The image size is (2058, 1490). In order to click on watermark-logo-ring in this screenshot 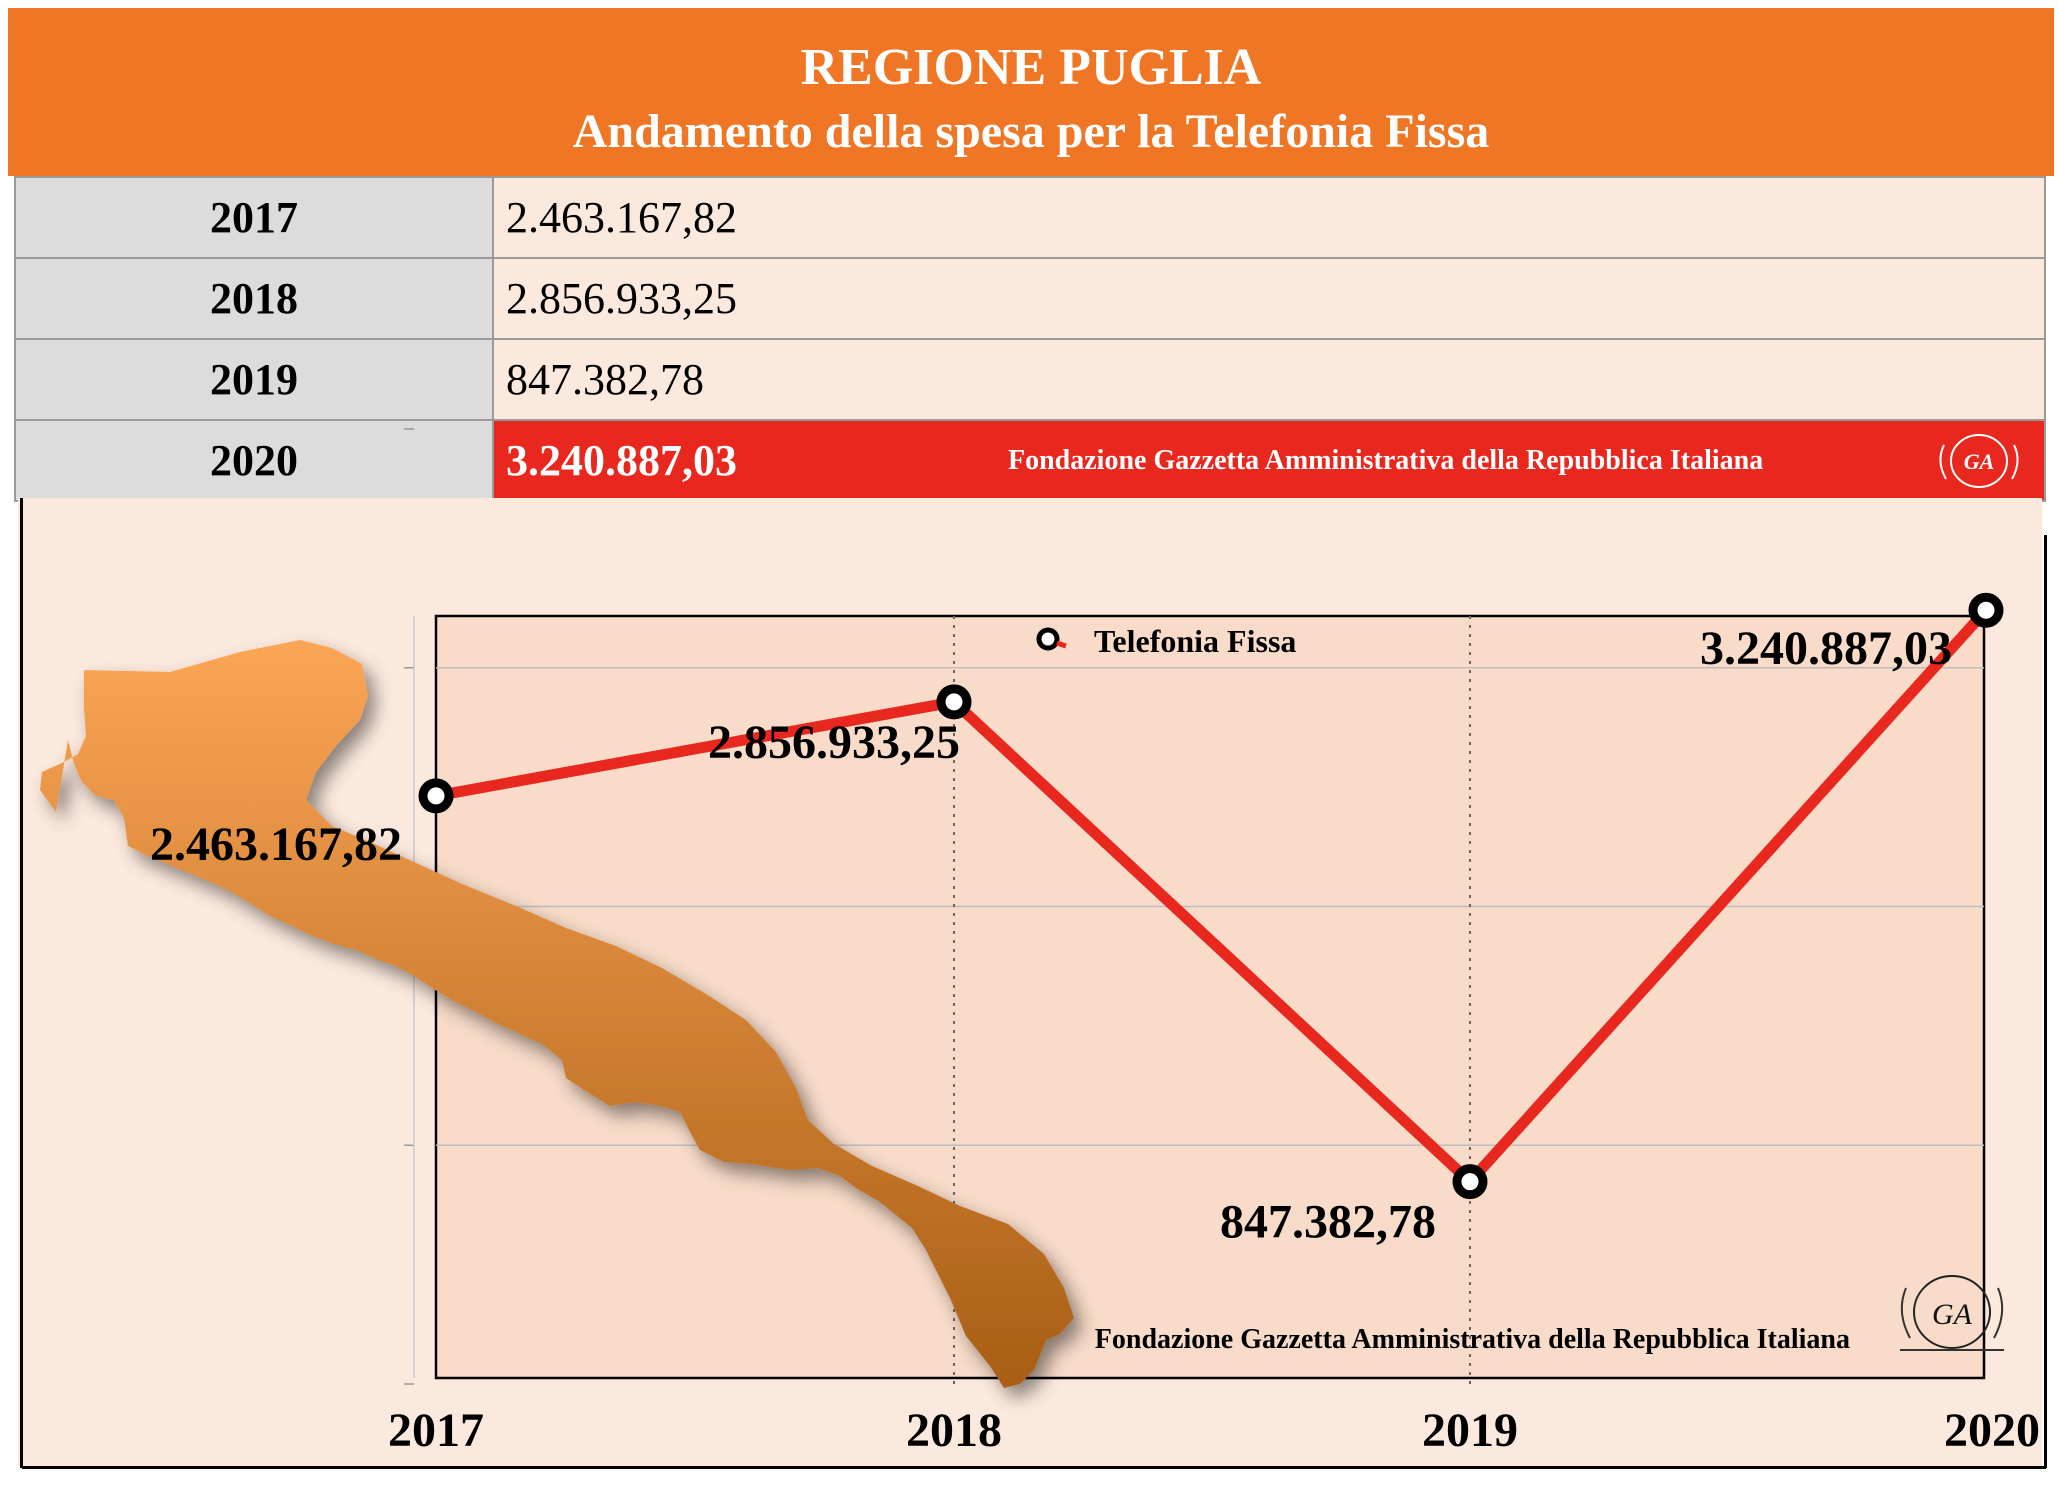, I will do `click(1952, 1312)`.